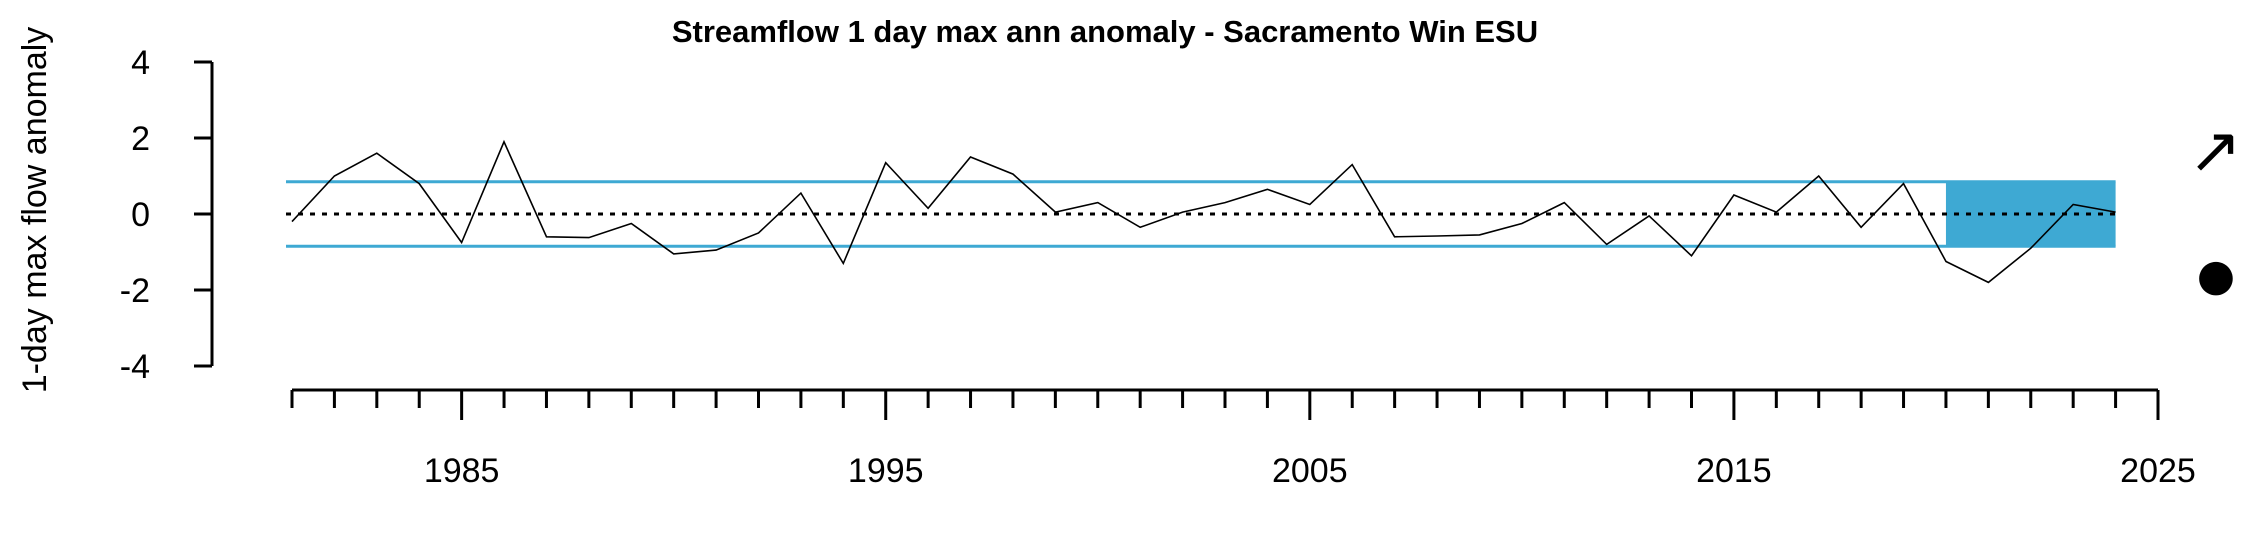 This screenshot has width=2250, height=540. What do you see at coordinates (35, 210) in the screenshot?
I see `y-axis-title: 1-day max flow anomaly` at bounding box center [35, 210].